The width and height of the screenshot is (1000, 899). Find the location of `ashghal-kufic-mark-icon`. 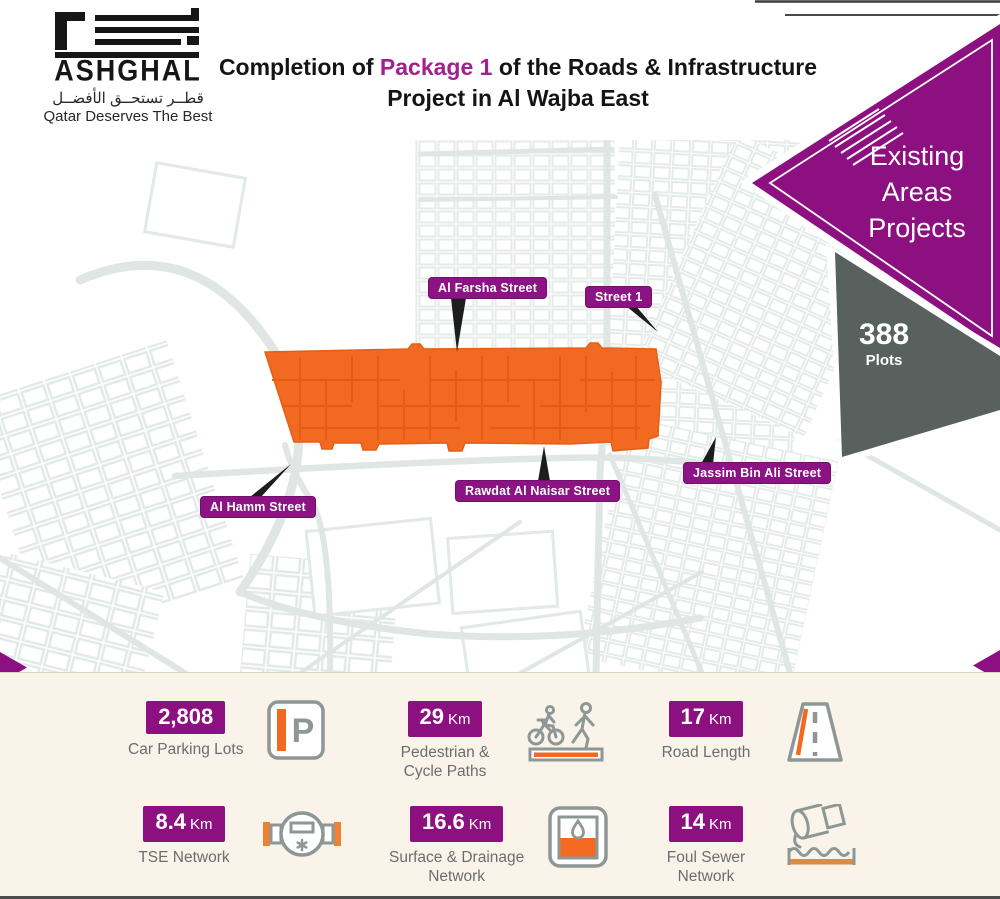

ashghal-kufic-mark-icon is located at coordinates (127, 33).